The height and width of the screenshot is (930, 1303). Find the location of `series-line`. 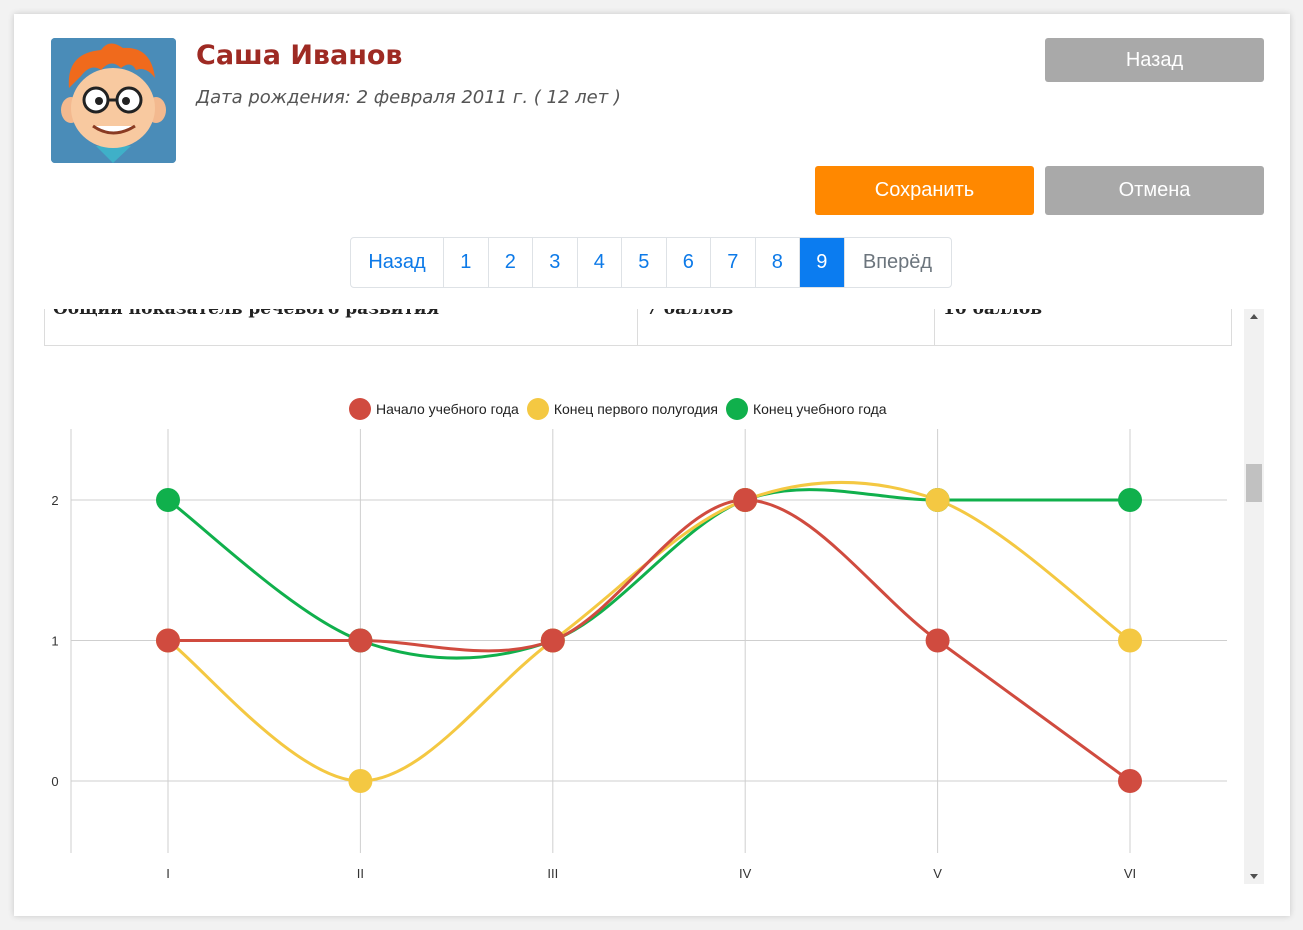

series-line is located at coordinates (648, 574).